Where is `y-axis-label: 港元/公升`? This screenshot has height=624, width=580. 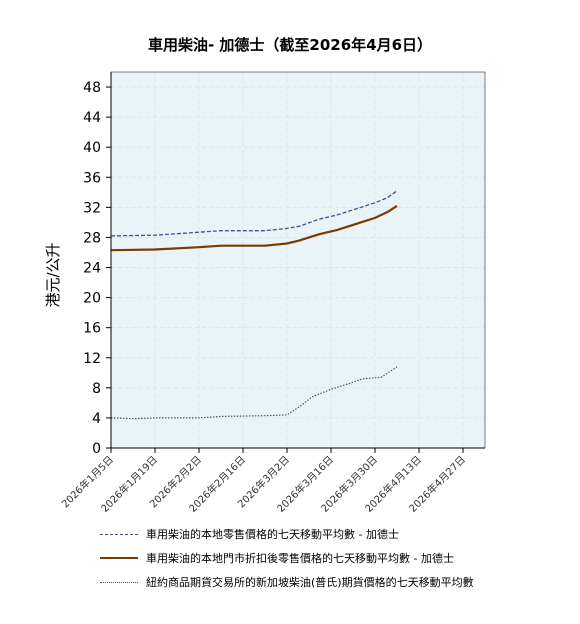 y-axis-label: 港元/公升 is located at coordinates (53, 274).